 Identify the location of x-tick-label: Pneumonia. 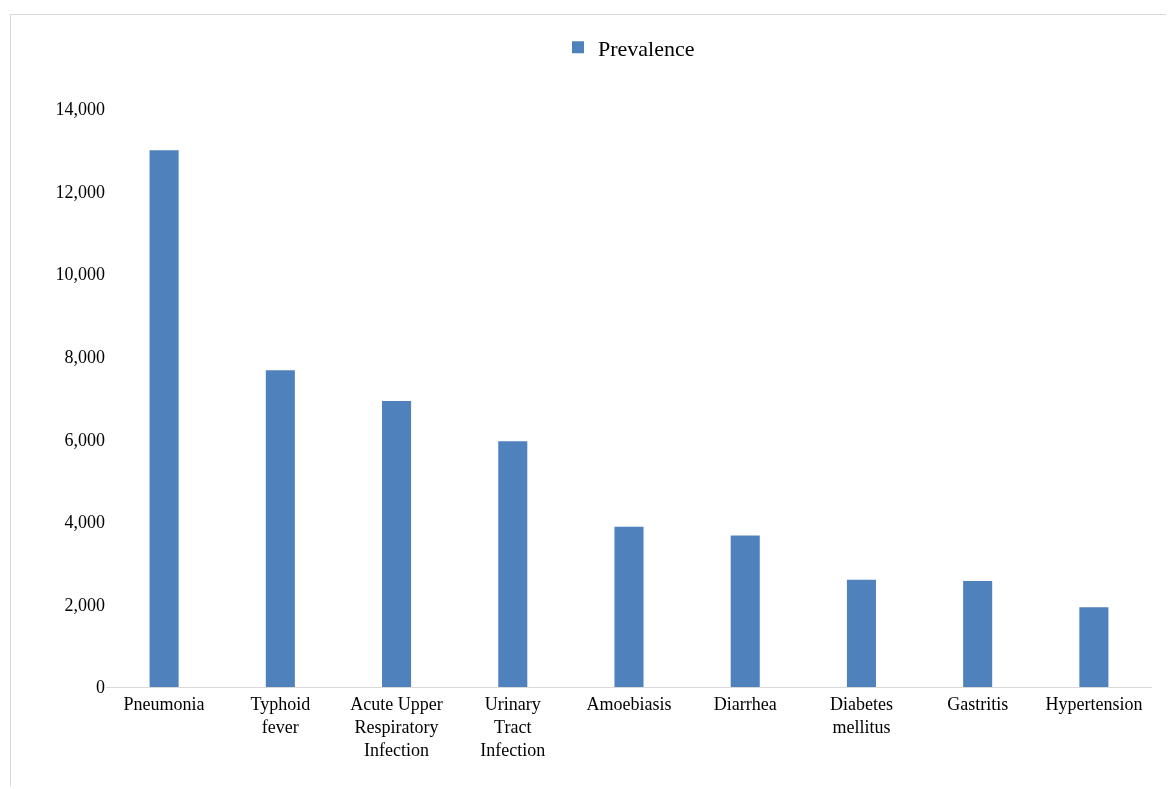
(164, 703).